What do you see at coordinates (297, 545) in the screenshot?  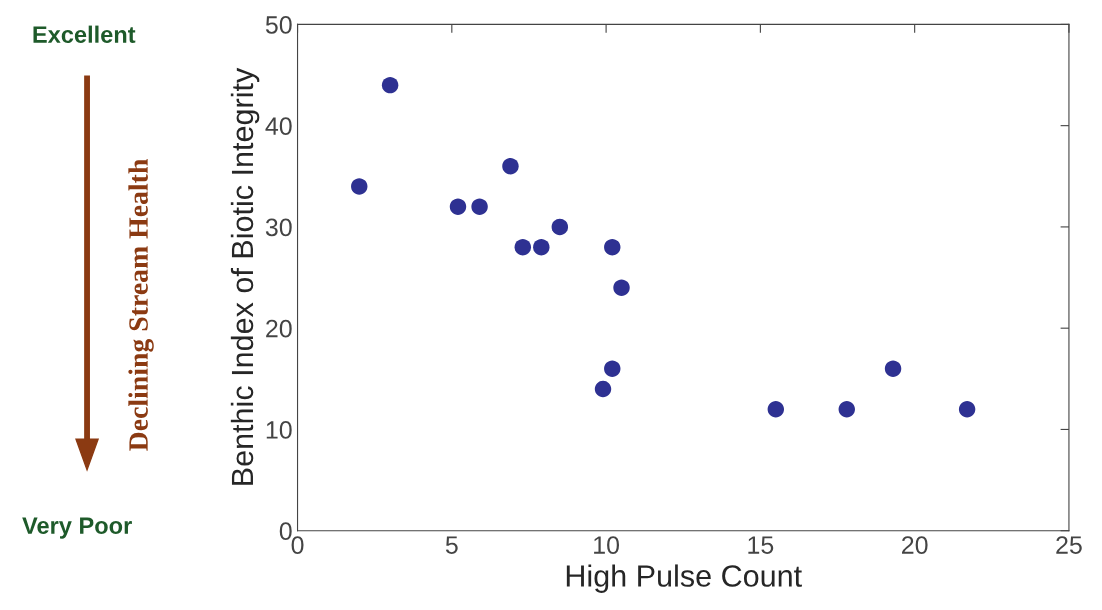 I see `x-tick-label: 0` at bounding box center [297, 545].